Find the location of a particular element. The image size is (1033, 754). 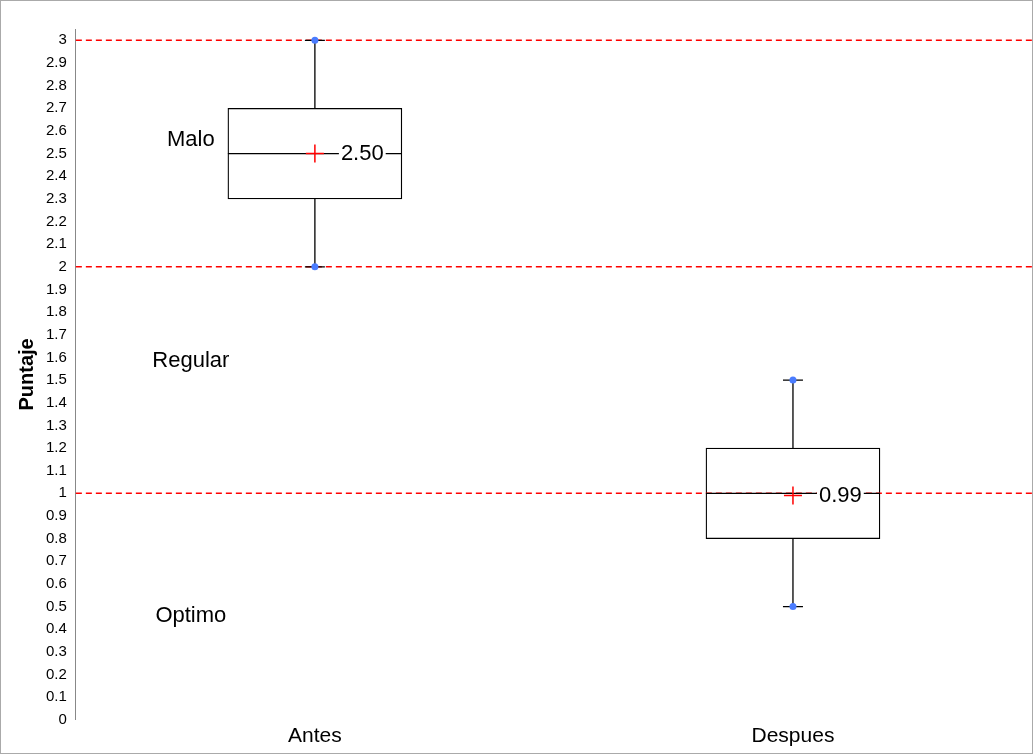

y-tick-label: 2.3 is located at coordinates (56, 198).